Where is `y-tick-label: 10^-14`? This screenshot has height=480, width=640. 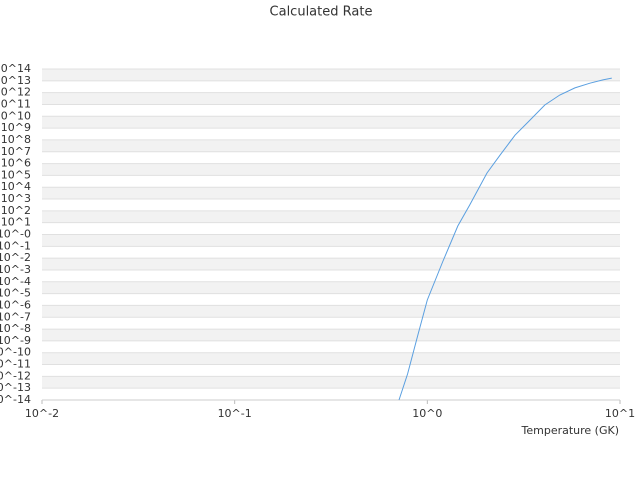 y-tick-label: 10^-14 is located at coordinates (15, 399).